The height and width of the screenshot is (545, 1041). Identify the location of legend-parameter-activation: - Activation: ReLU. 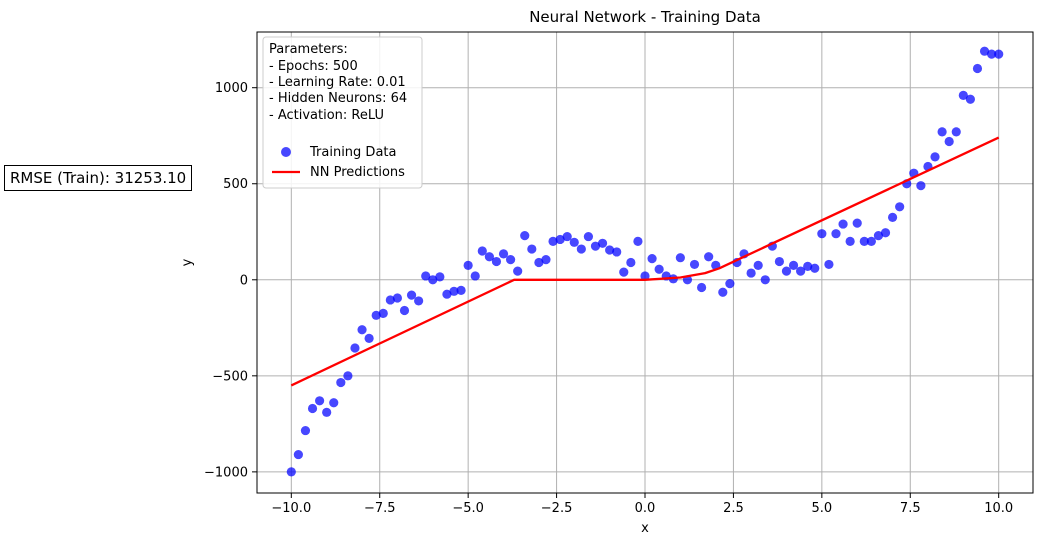
(326, 115).